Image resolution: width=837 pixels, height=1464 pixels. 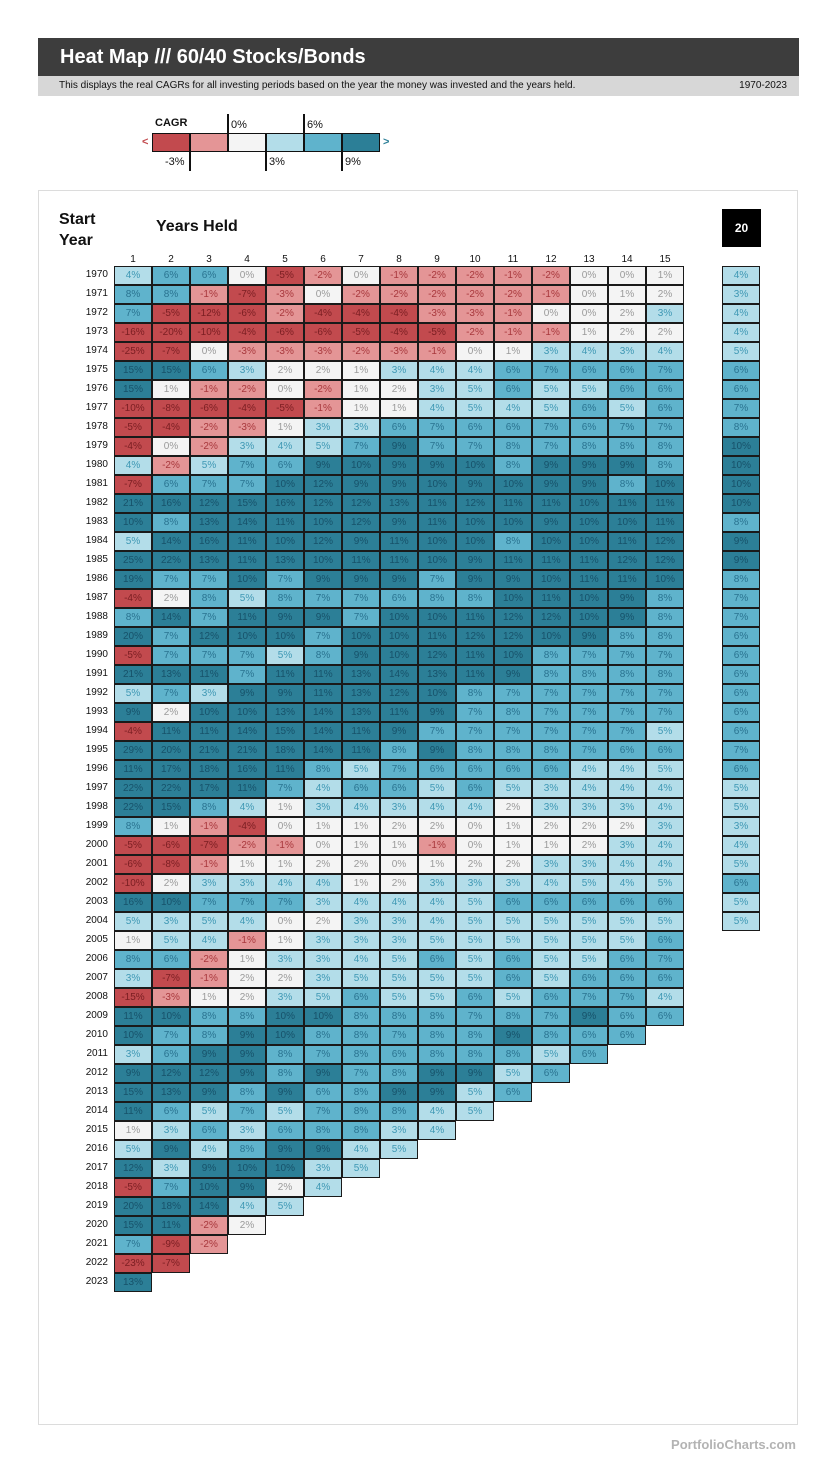 I want to click on row-label-2012: 2012, so click(x=96, y=1072).